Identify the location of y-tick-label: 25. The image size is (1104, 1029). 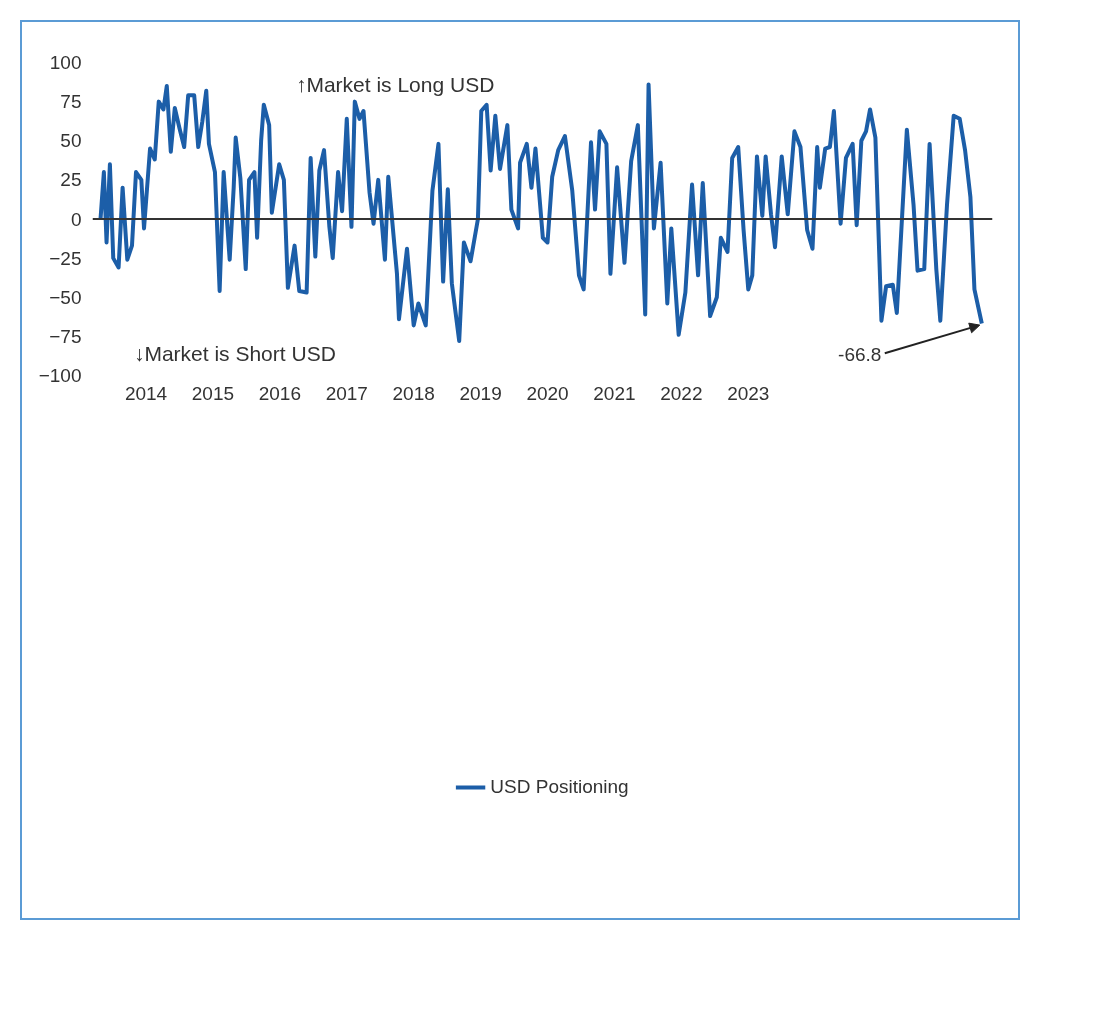
(71, 180).